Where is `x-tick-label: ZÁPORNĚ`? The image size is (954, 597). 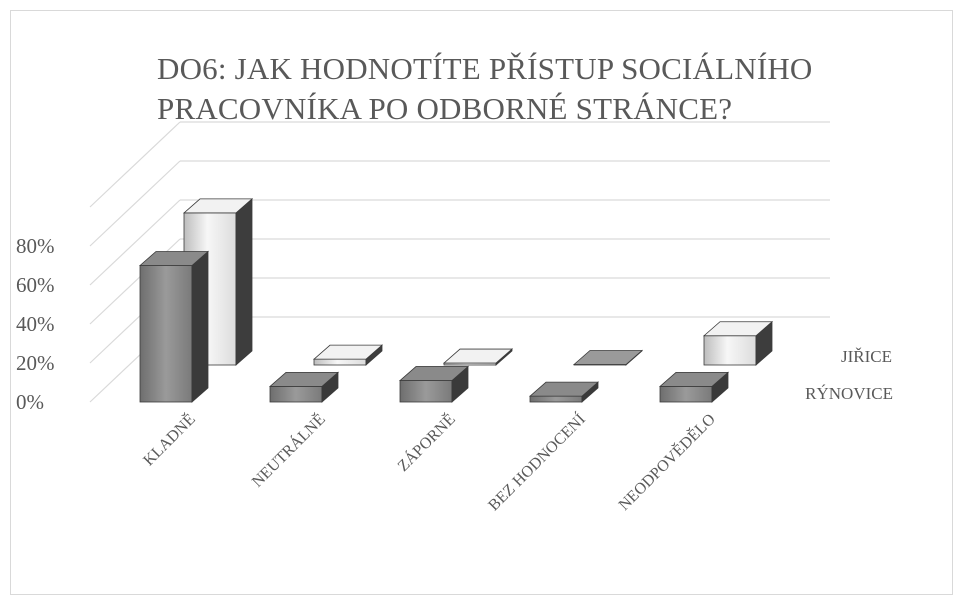
x-tick-label: ZÁPORNĚ is located at coordinates (426, 442).